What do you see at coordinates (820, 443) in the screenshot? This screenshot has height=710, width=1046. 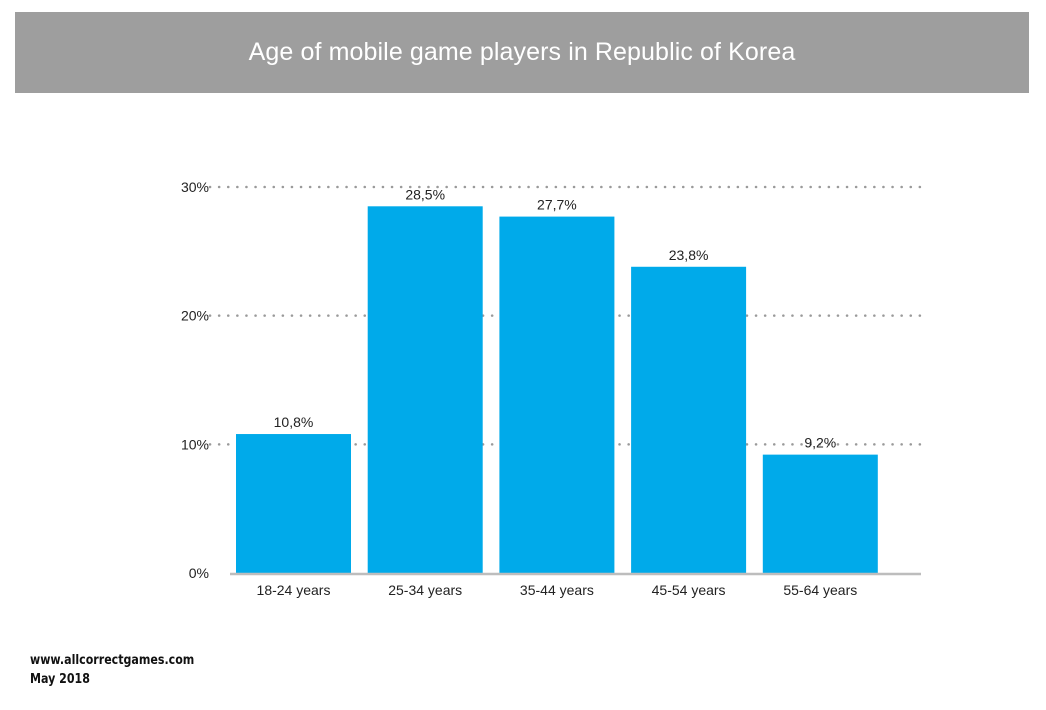 I see `data-label: 9,2%` at bounding box center [820, 443].